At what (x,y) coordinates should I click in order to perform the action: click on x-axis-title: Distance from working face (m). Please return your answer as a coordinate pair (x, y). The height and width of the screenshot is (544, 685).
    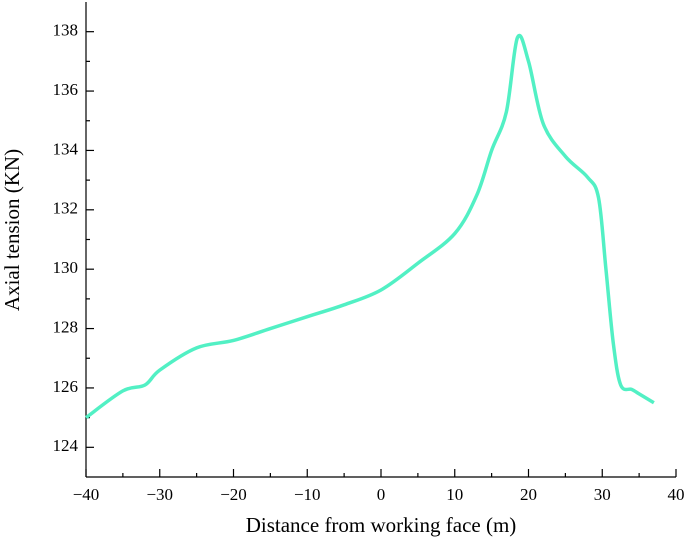
    Looking at the image, I should click on (381, 525).